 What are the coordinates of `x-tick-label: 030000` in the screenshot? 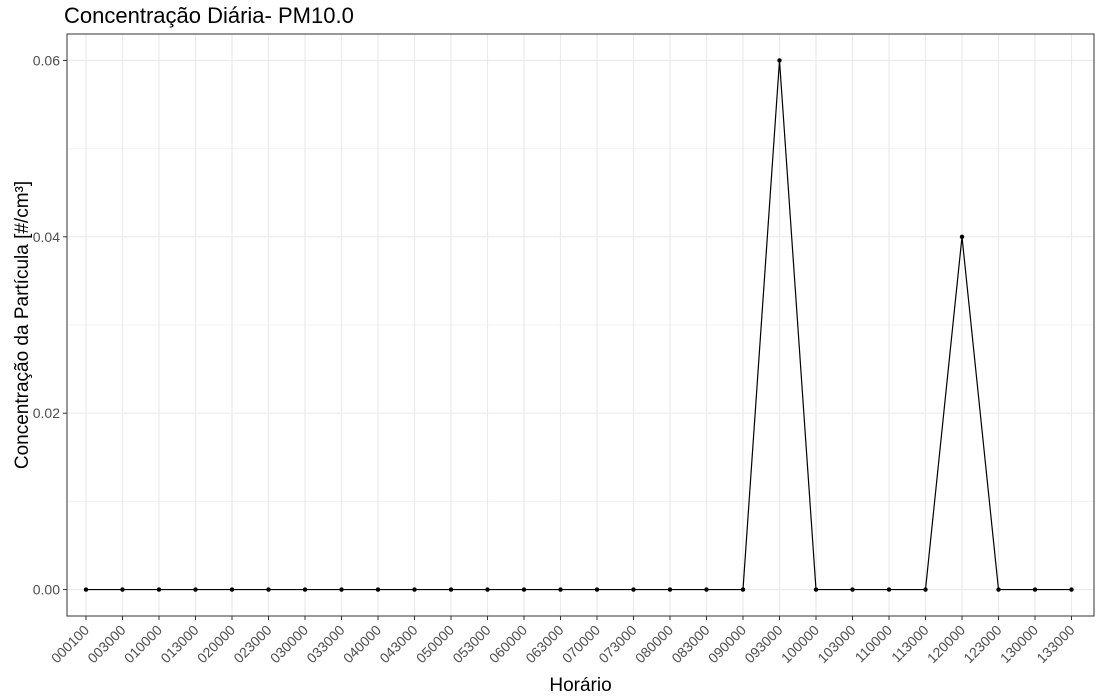 It's located at (289, 644).